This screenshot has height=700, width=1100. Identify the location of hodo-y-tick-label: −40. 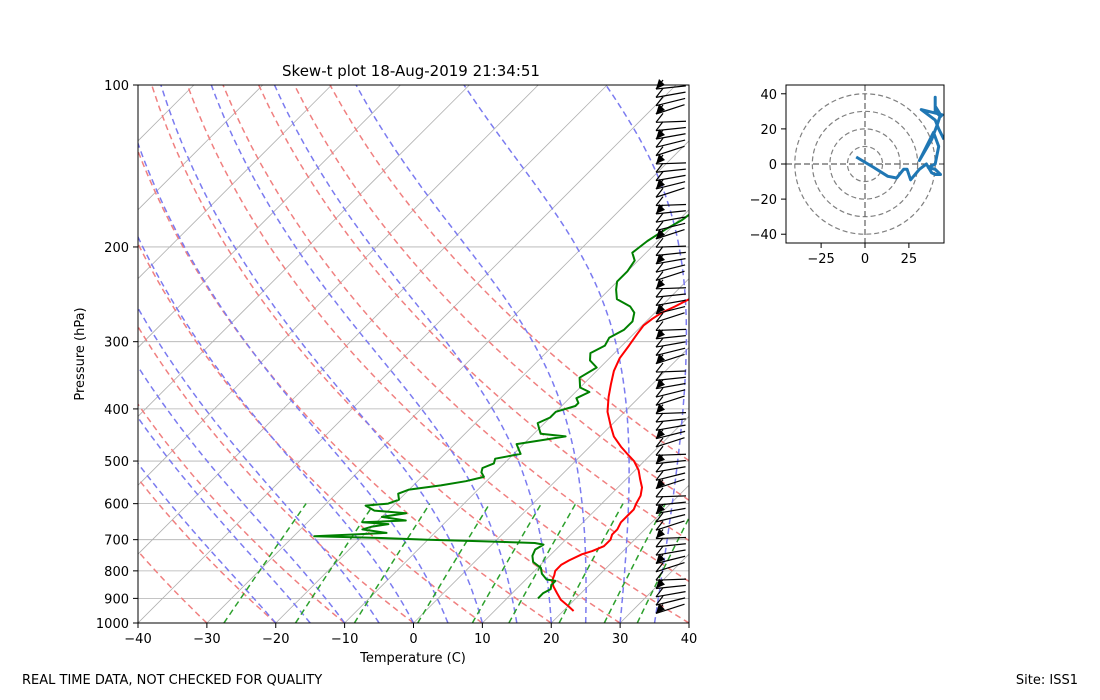
(763, 235).